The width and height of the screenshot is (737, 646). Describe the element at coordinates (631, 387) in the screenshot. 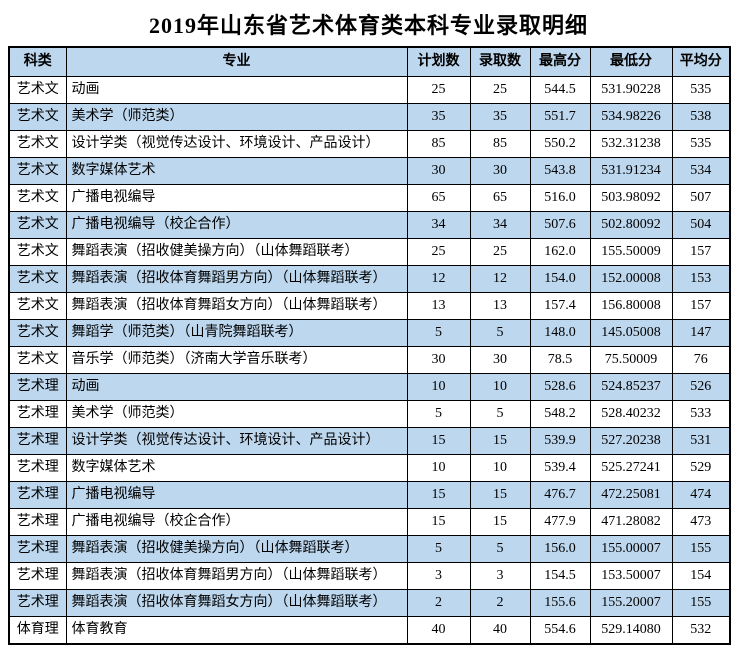

I see `cell-min: 524.85237` at that location.